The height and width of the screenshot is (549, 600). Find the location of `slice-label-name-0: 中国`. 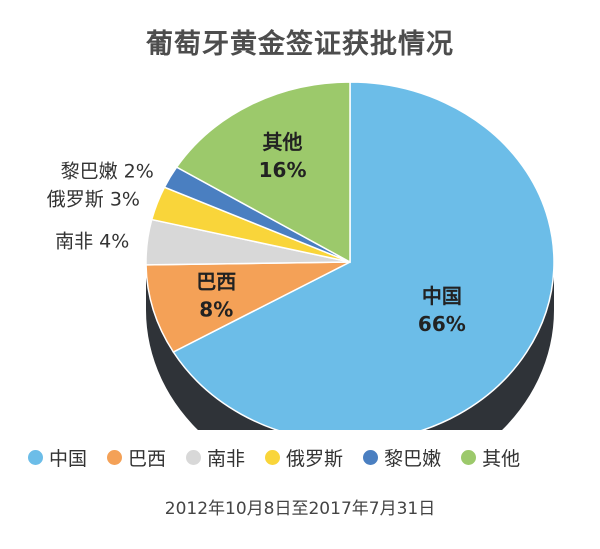

slice-label-name-0: 中国 is located at coordinates (442, 296).